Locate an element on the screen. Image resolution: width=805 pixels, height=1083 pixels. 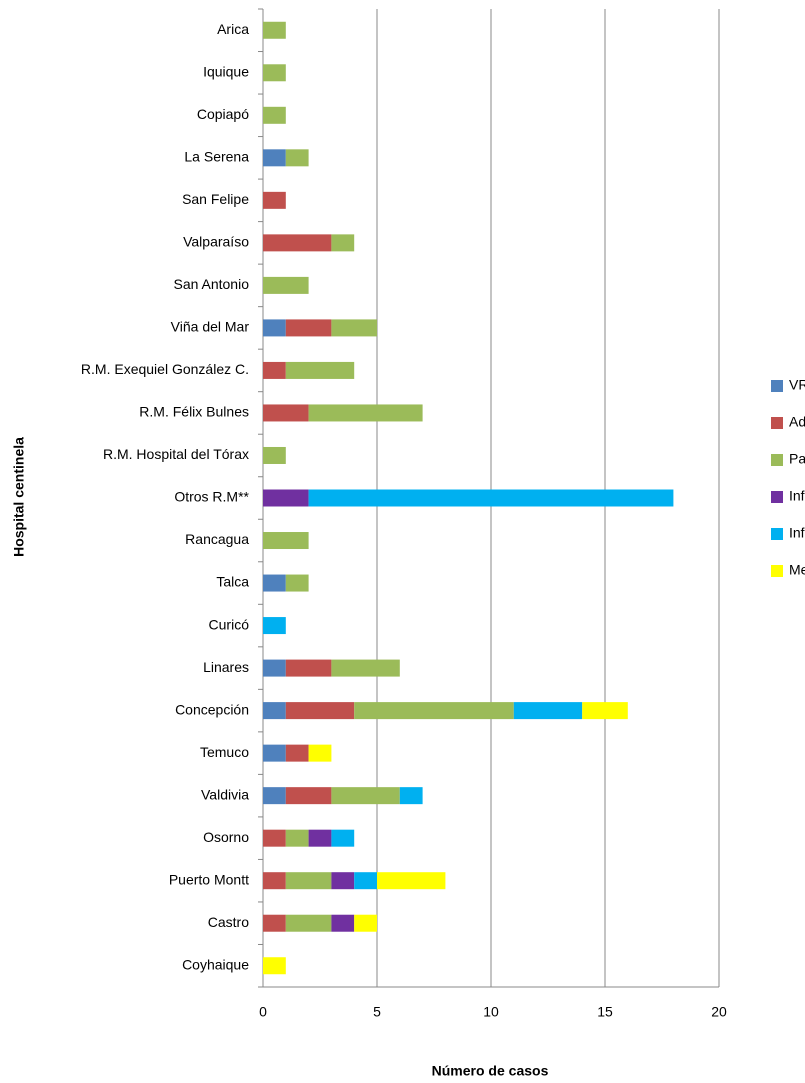
y-tick-label: San Felipe is located at coordinates (215, 199).